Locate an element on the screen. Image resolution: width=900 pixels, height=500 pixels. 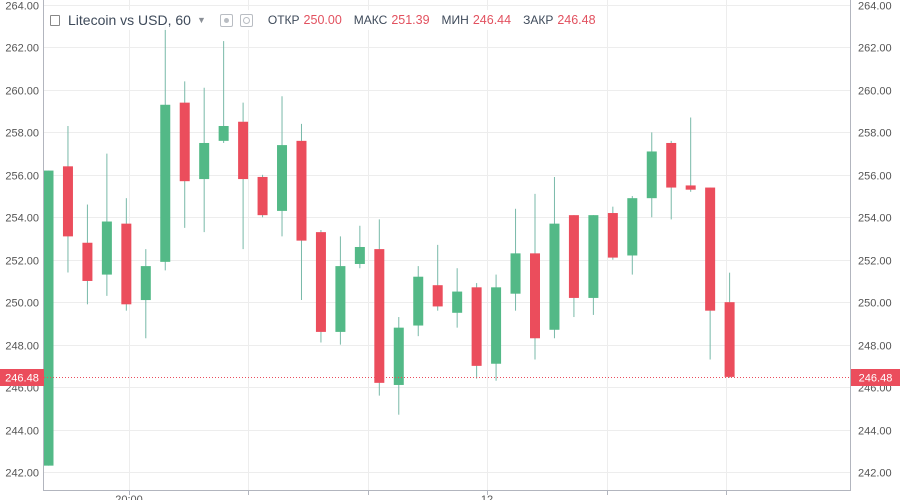
close-label: ЗАКР is located at coordinates (538, 20).